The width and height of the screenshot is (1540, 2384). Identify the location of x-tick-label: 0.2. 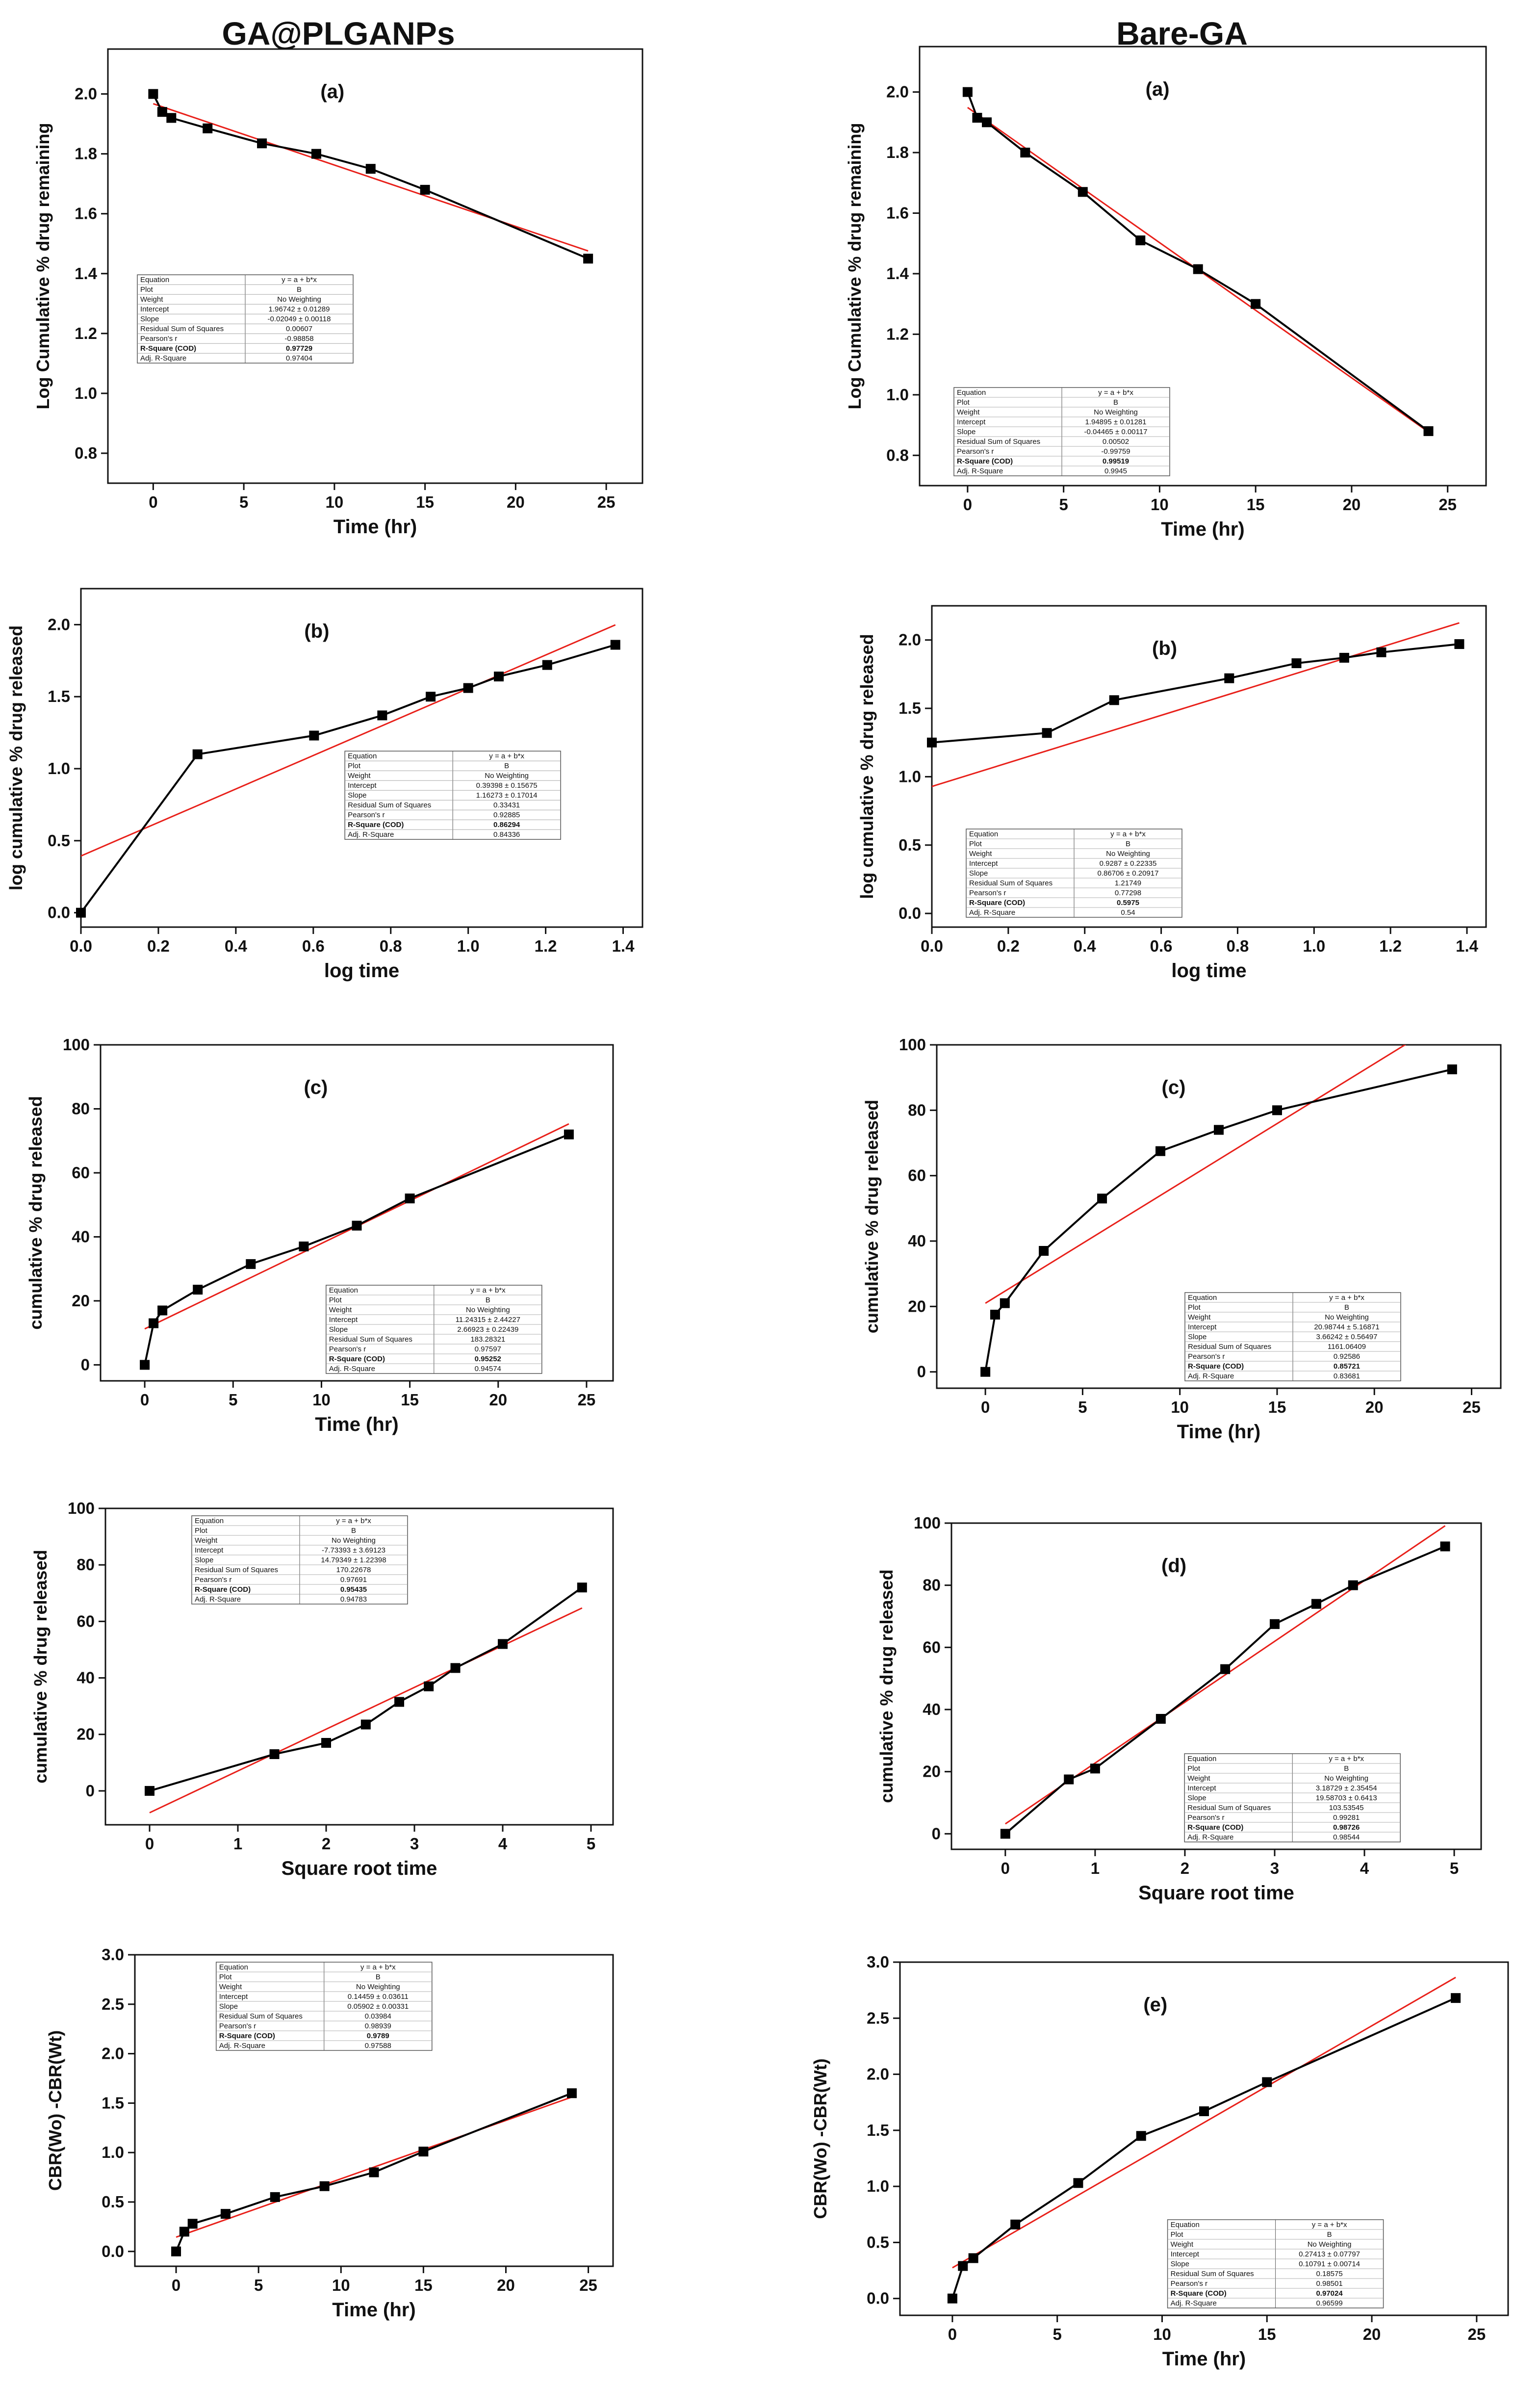
(1008, 946).